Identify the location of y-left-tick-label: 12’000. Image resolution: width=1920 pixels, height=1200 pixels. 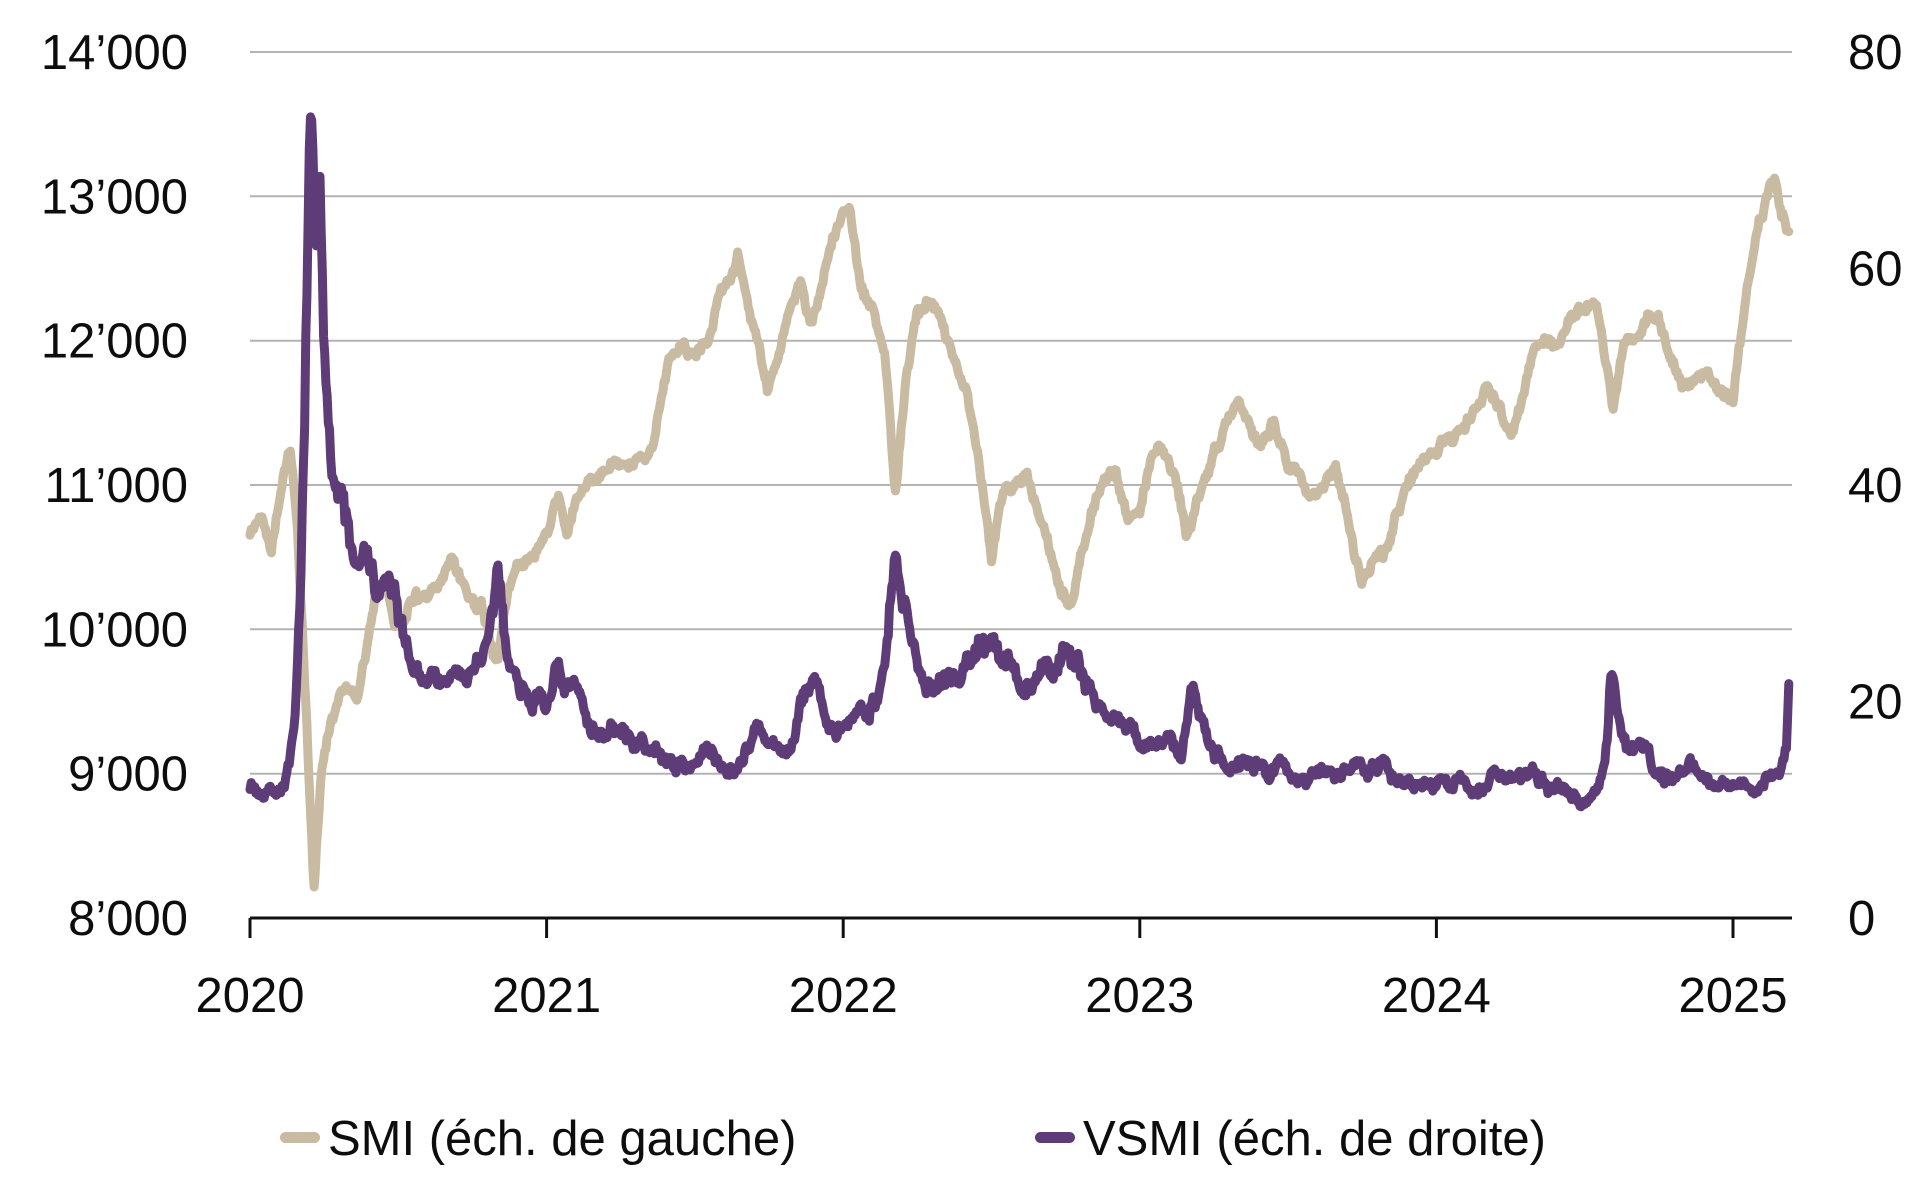
(114, 342).